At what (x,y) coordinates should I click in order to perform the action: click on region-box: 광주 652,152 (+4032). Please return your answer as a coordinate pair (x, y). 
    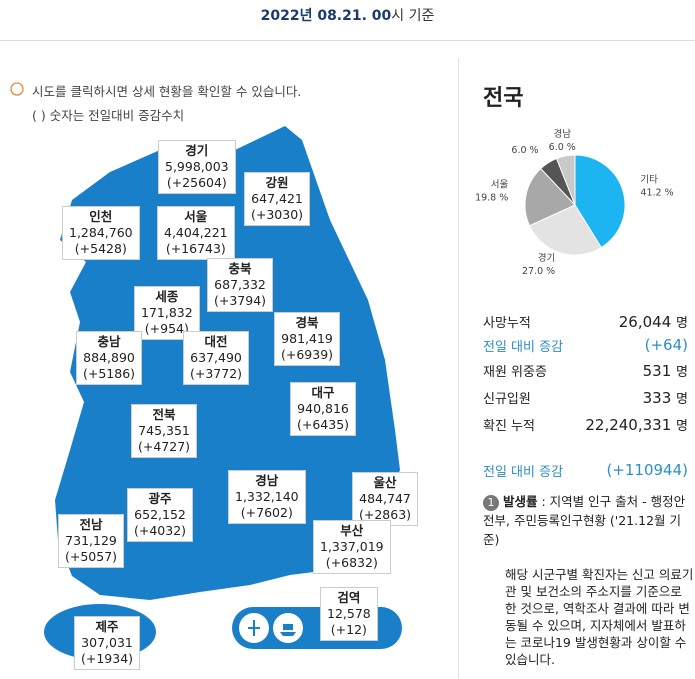
    Looking at the image, I should click on (160, 515).